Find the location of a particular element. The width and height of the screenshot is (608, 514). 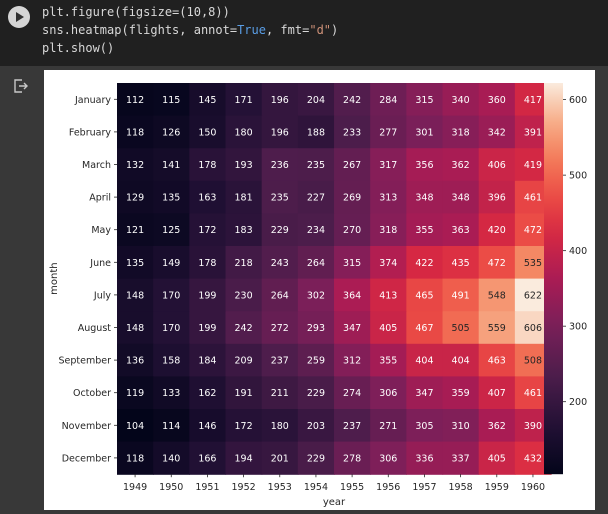

heatmap-annotation: 129 is located at coordinates (135, 198).